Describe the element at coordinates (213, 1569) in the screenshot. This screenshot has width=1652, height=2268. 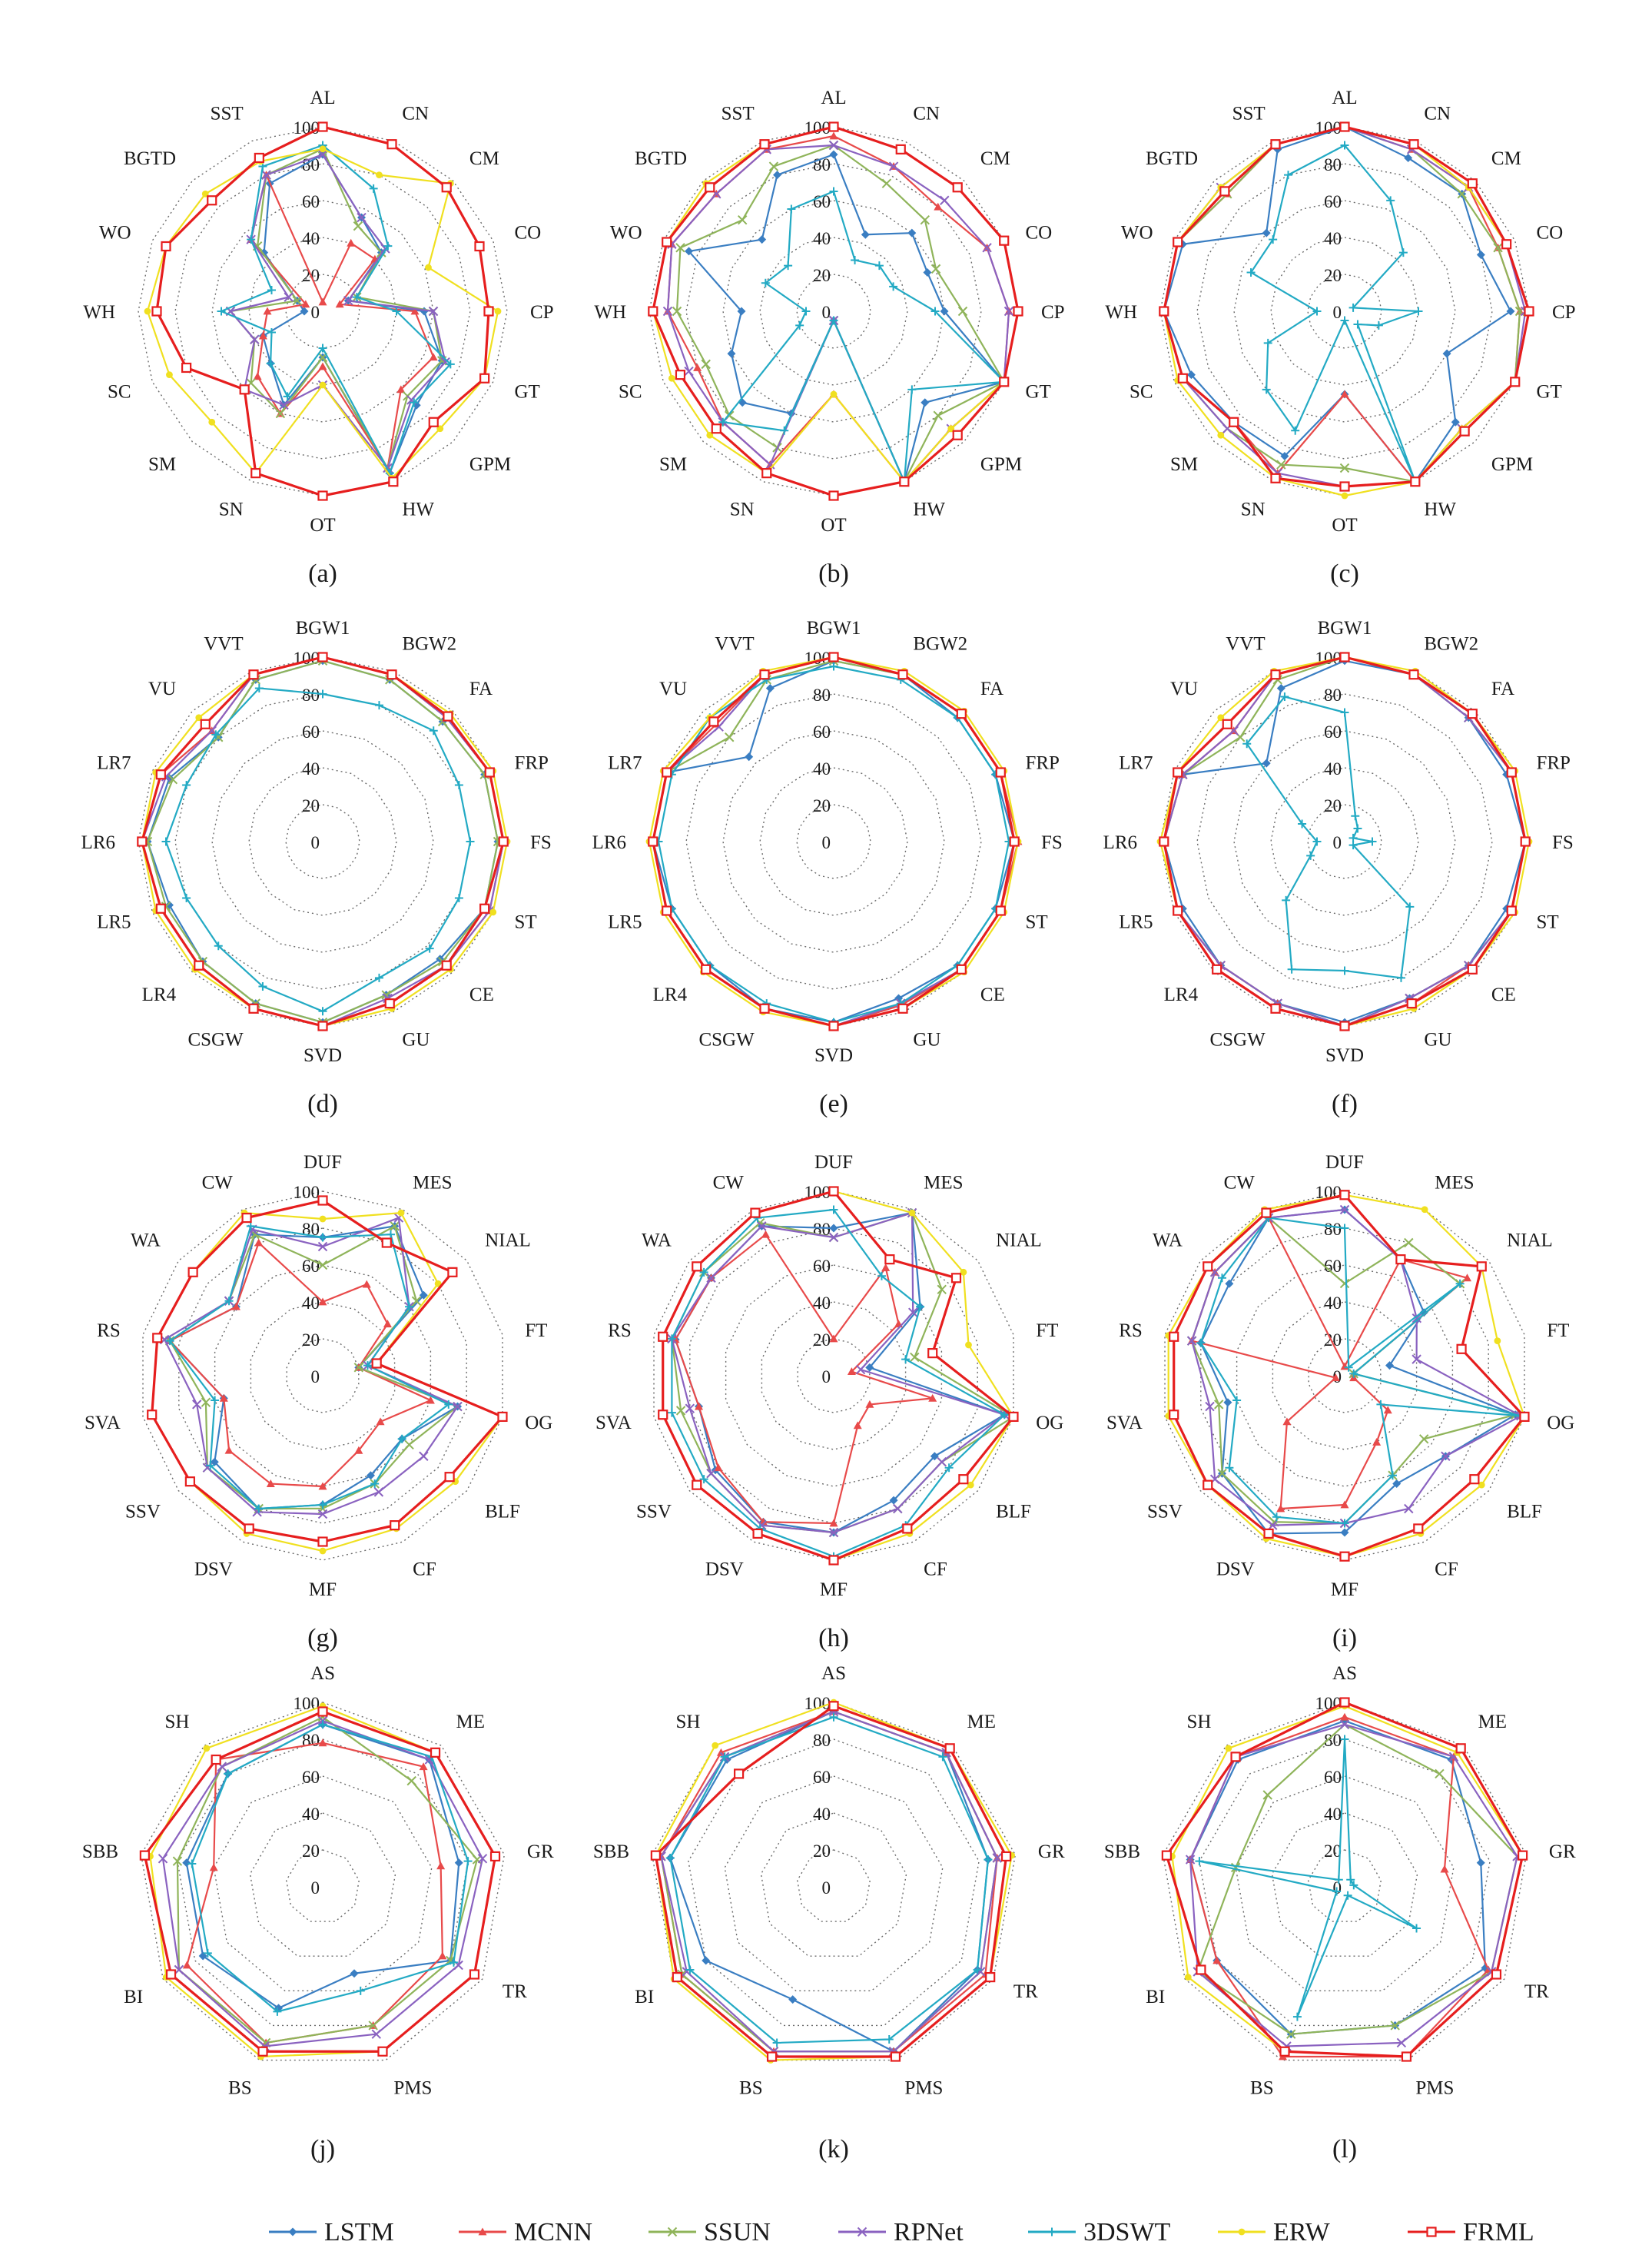
I see `axis-label-dsv: DSV` at that location.